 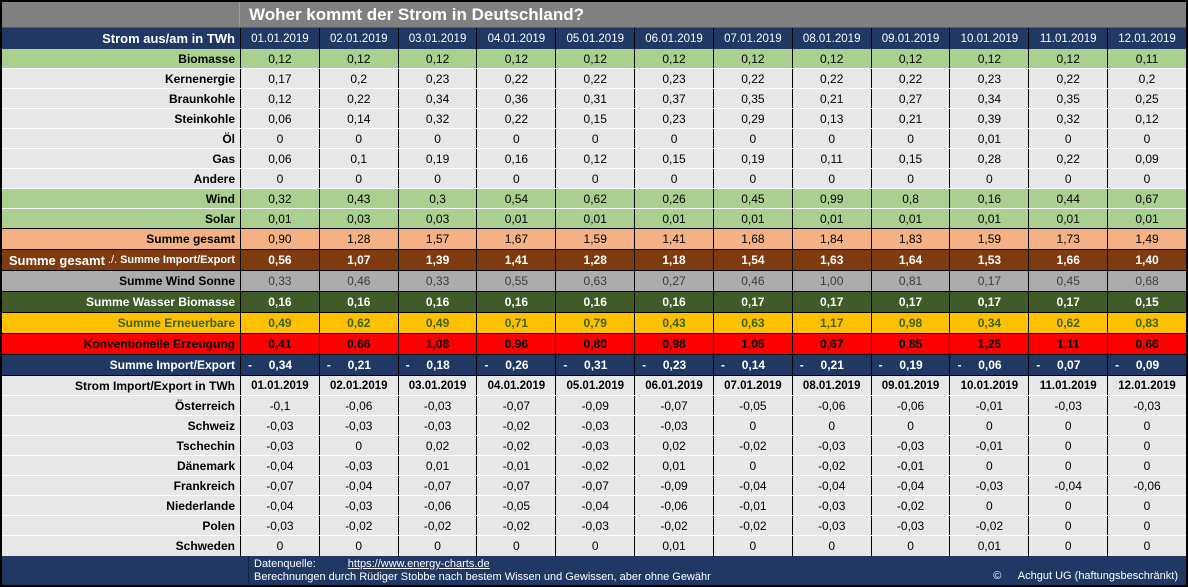 I want to click on row-label: Summe Wind Sonne, so click(x=177, y=281).